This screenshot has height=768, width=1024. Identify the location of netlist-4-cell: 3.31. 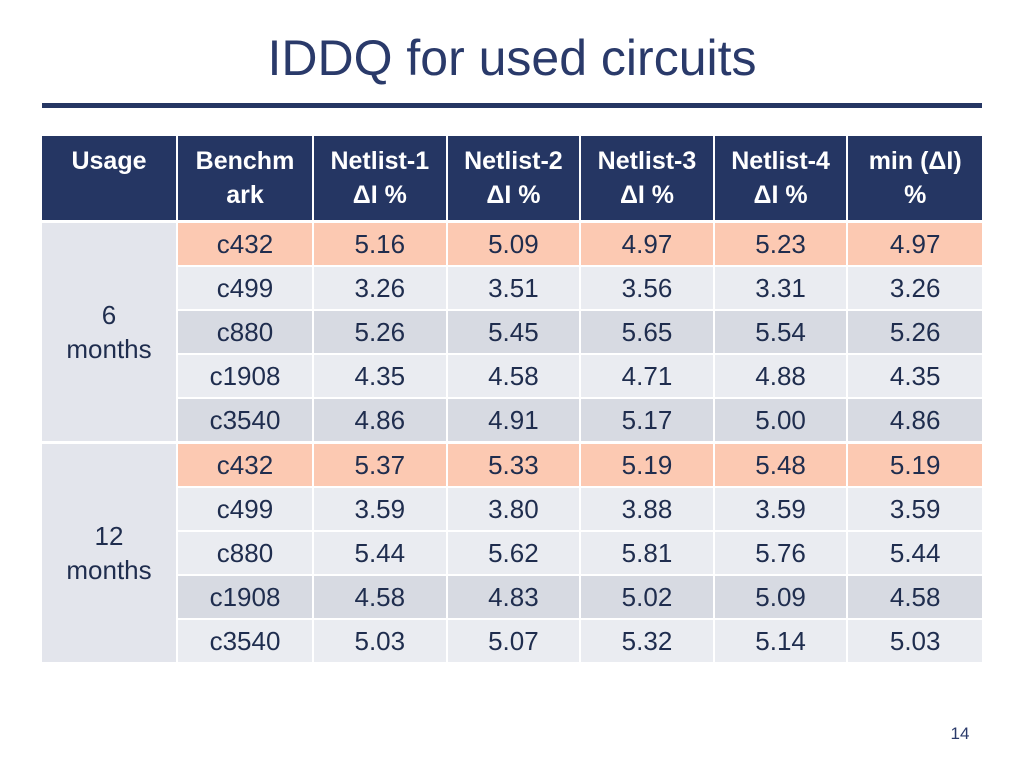
(781, 287).